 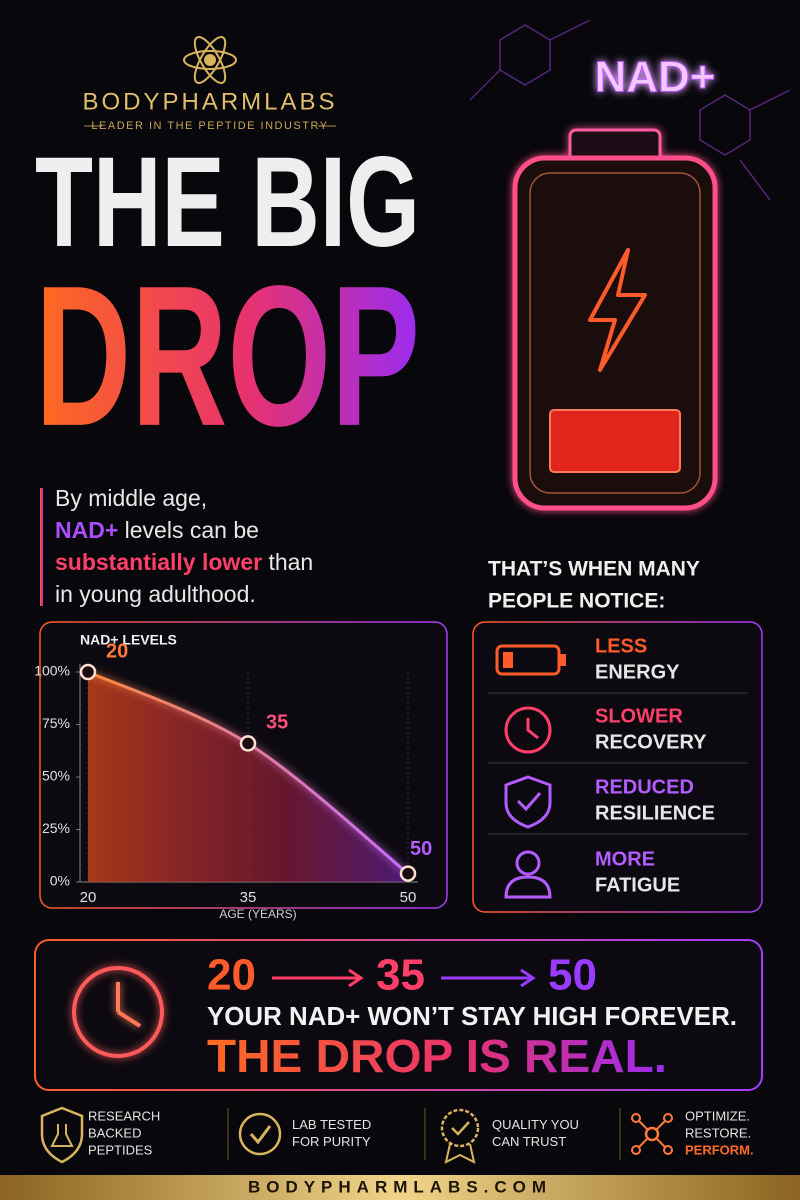 I want to click on x-axis-label: AGE (YEARS), so click(x=257, y=914).